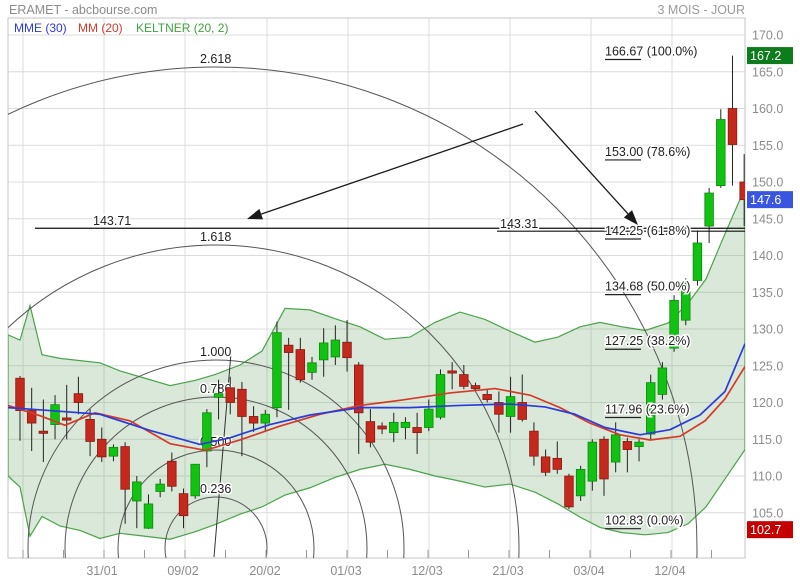 The width and height of the screenshot is (800, 580). What do you see at coordinates (767, 219) in the screenshot?
I see `price-axis-label: 145.0` at bounding box center [767, 219].